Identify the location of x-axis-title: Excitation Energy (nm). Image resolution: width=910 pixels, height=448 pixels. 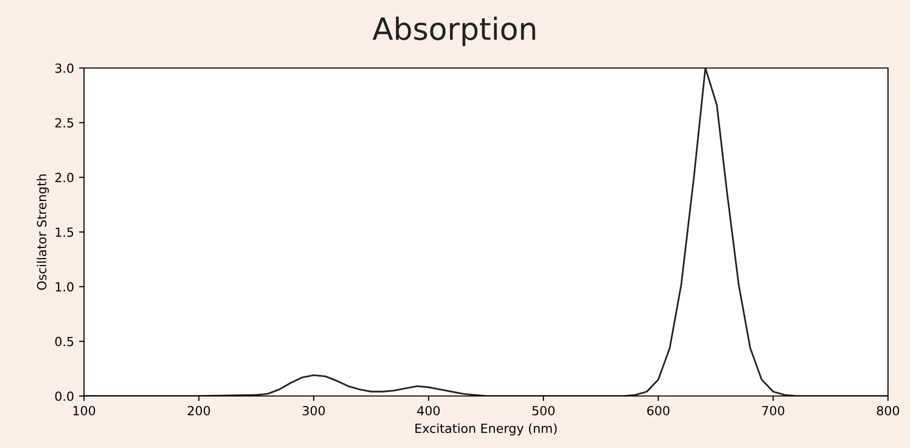
(486, 429).